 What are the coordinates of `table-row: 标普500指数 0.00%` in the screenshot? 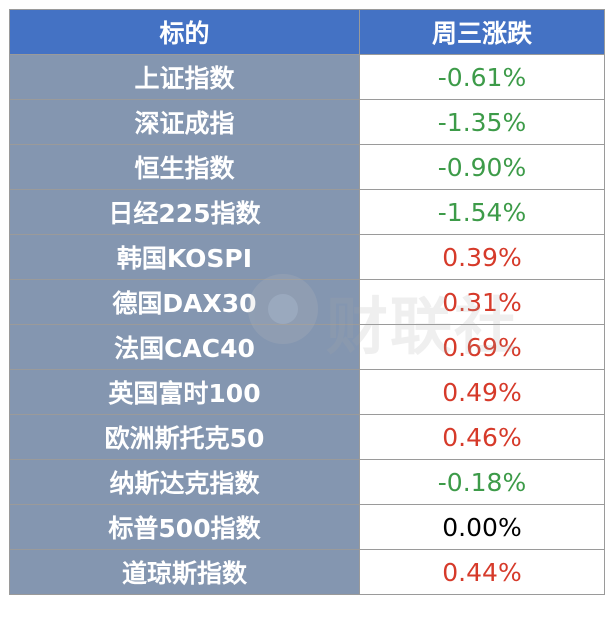 It's located at (307, 527).